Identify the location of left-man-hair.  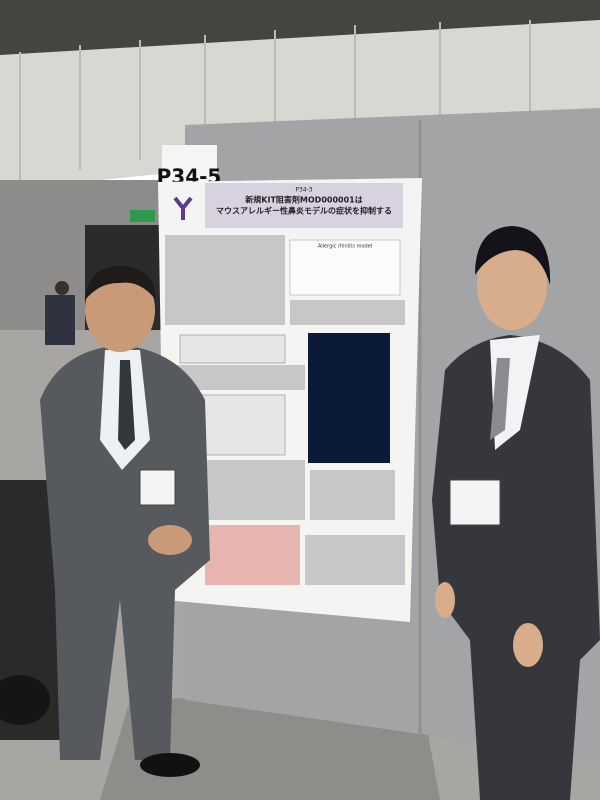
(120, 282).